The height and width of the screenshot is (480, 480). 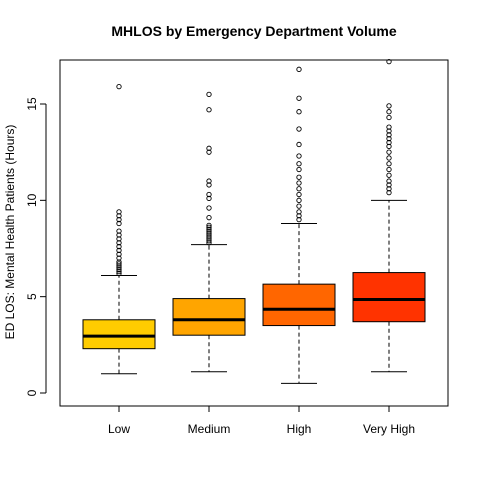 What do you see at coordinates (299, 429) in the screenshot?
I see `x-tick-label: High` at bounding box center [299, 429].